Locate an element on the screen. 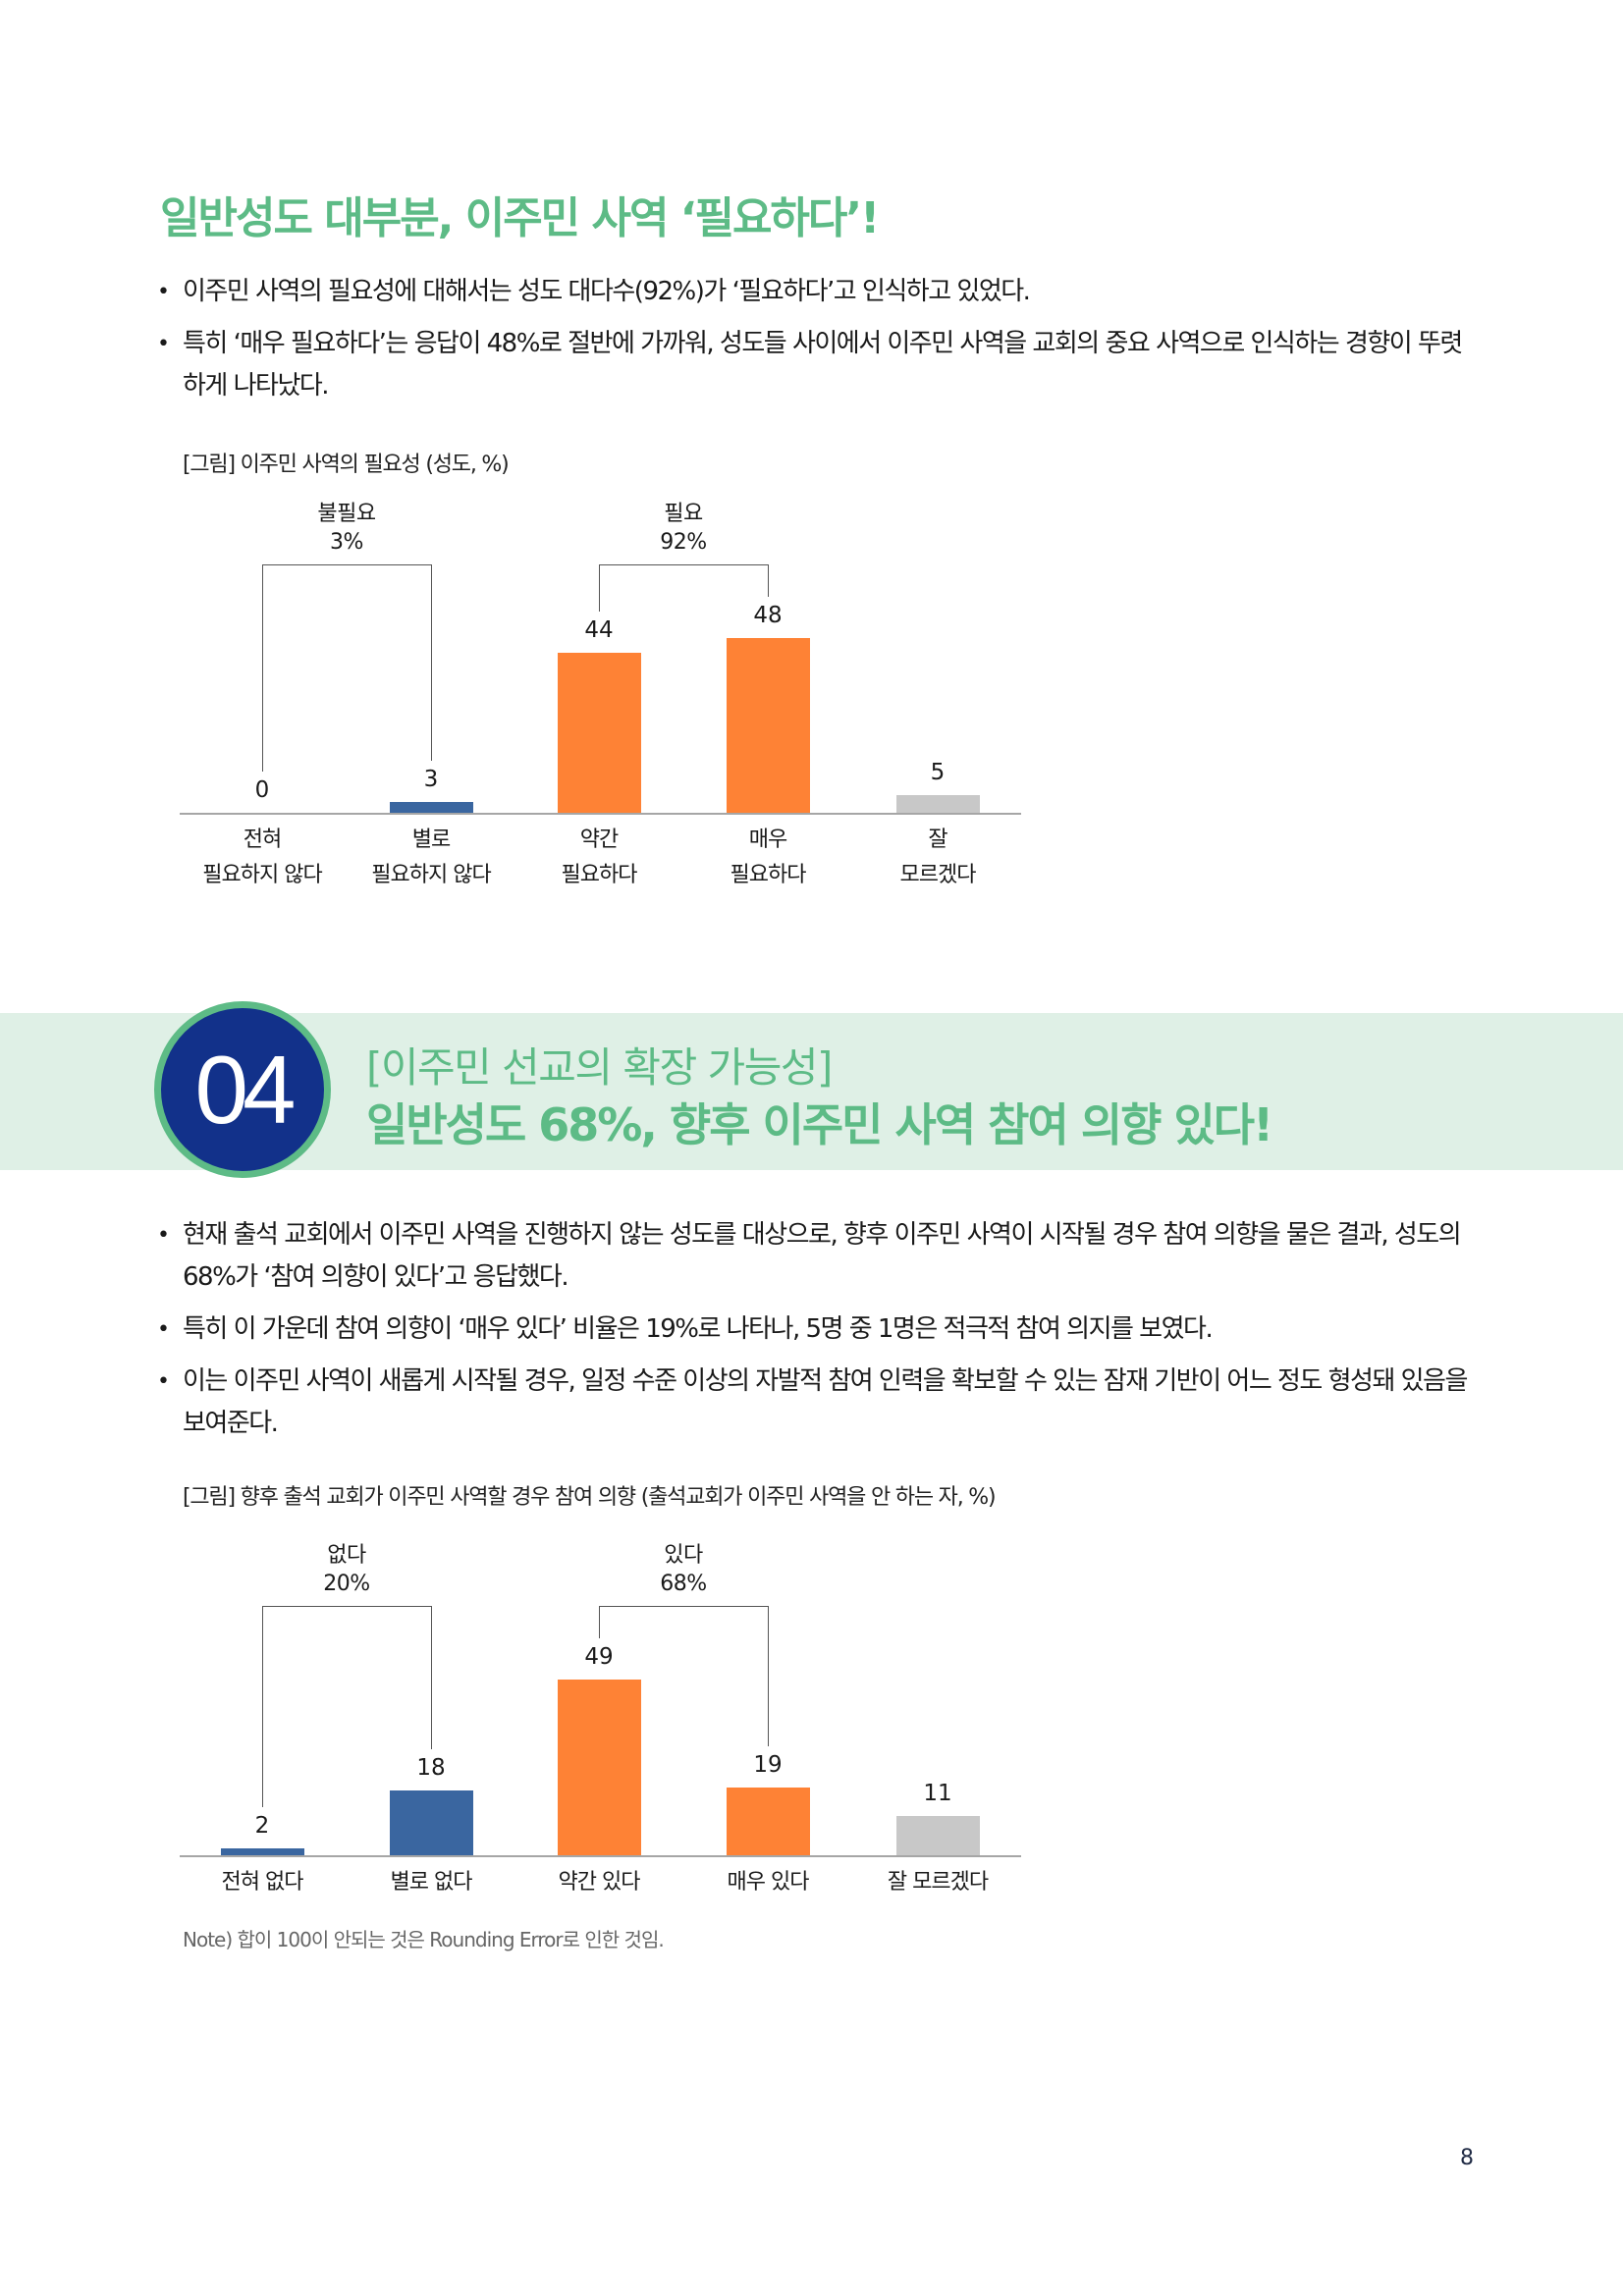 This screenshot has width=1623, height=2296. group-value: 3% is located at coordinates (346, 542).